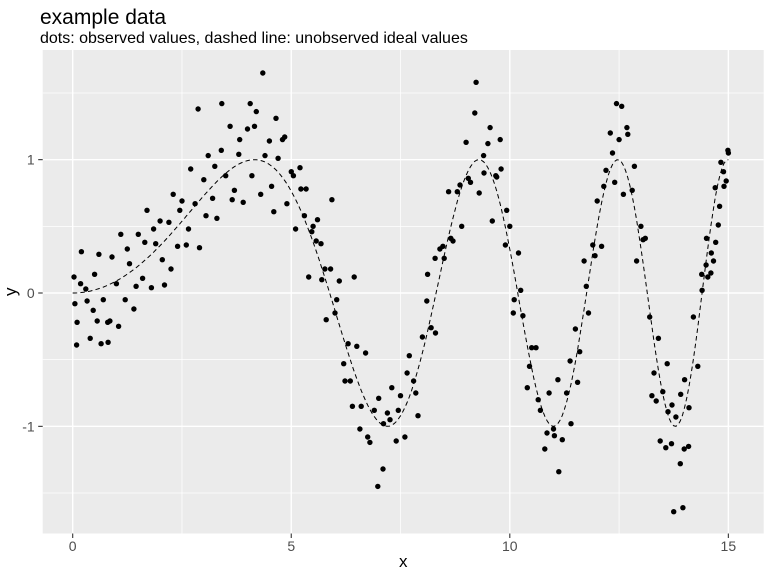  What do you see at coordinates (729, 546) in the screenshot?
I see `x-tick-label: 15` at bounding box center [729, 546].